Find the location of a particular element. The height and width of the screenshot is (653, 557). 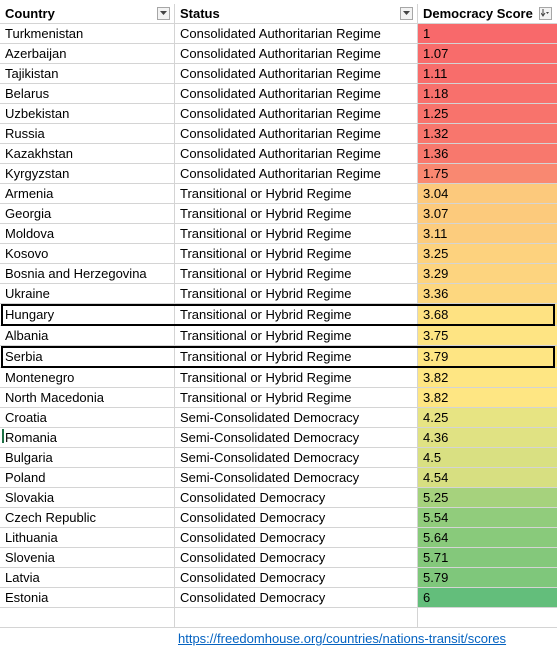

country-cell: Georgia is located at coordinates (87, 214).